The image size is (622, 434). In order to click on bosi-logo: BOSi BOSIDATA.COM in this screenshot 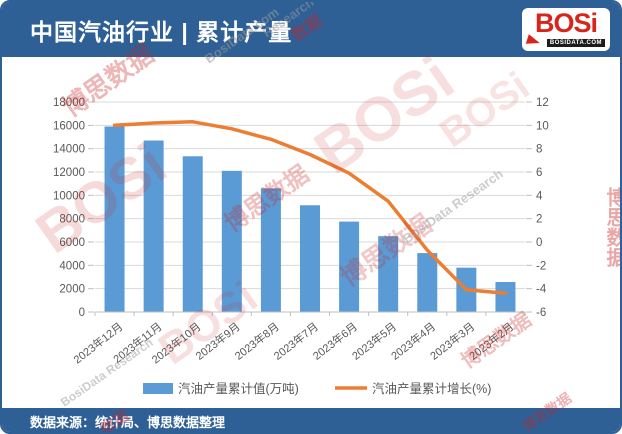, I will do `click(566, 29)`.